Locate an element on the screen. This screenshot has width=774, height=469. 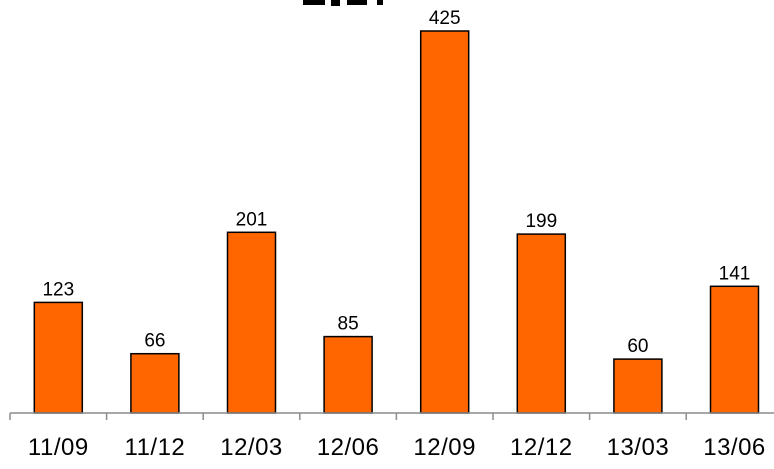
x-tick-label-12-12: 12/12 is located at coordinates (541, 447).